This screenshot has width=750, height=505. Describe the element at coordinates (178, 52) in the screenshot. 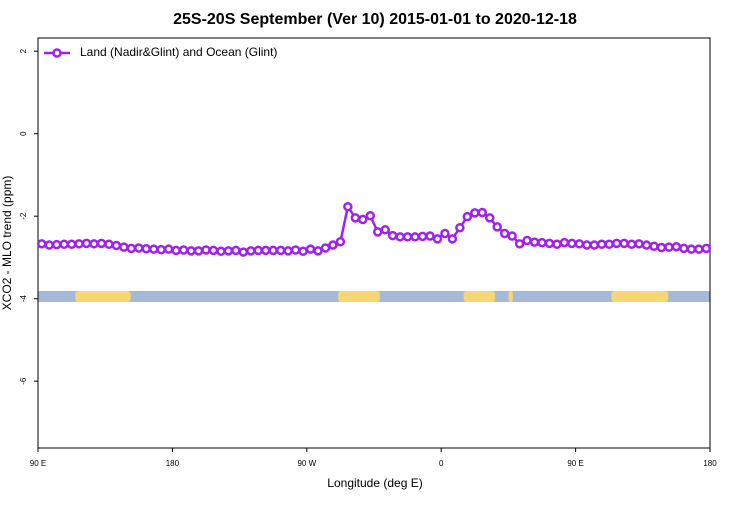

I see `legend-label: Land (Nadir&Glint) and Ocean (Glint)` at that location.